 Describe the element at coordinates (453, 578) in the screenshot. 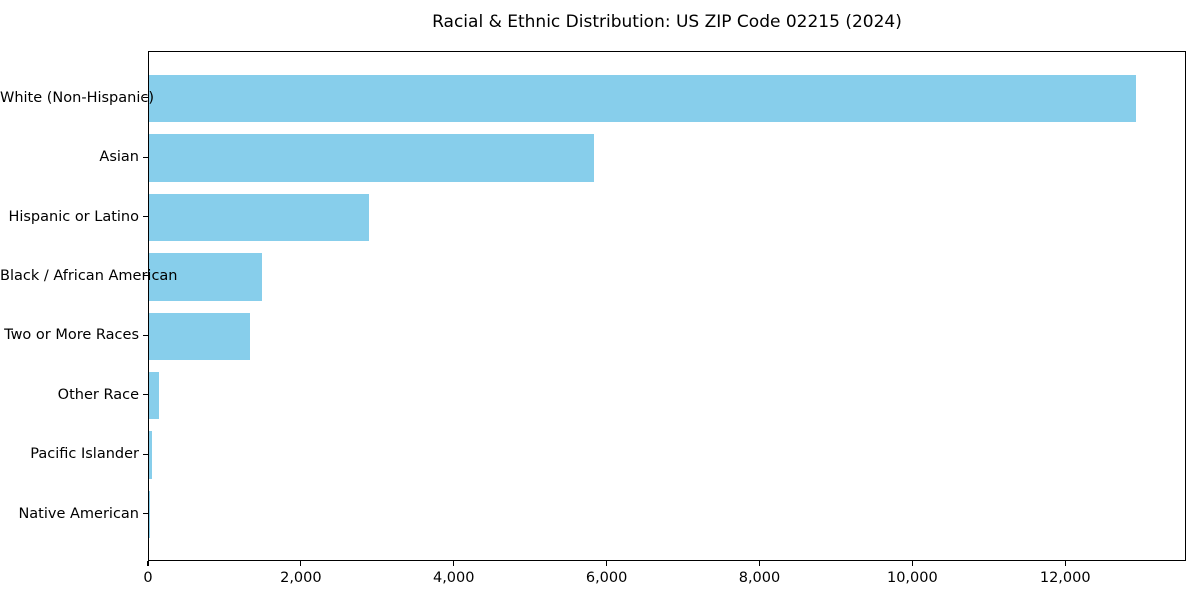

I see `x-tick-label: 4,000` at that location.